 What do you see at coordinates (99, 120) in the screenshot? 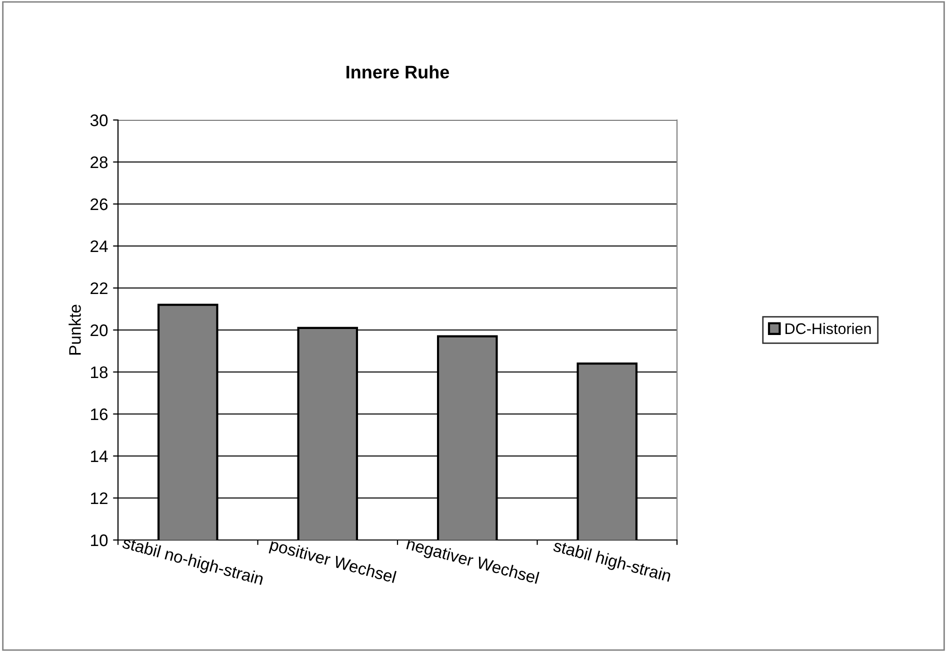
I see `y-tick-label: 30` at bounding box center [99, 120].